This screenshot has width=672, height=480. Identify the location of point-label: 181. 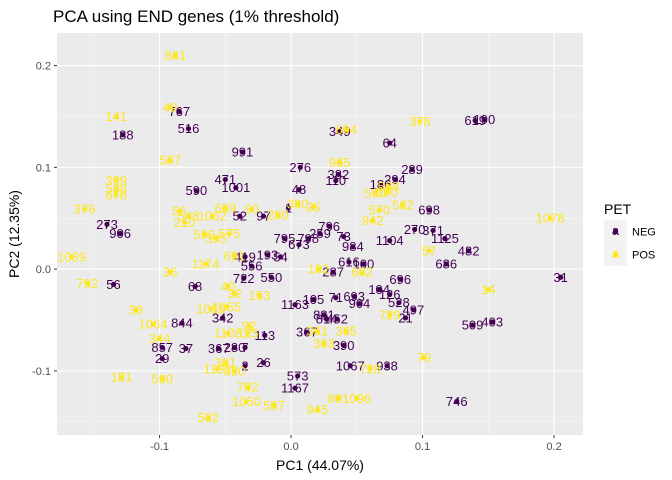
(122, 376).